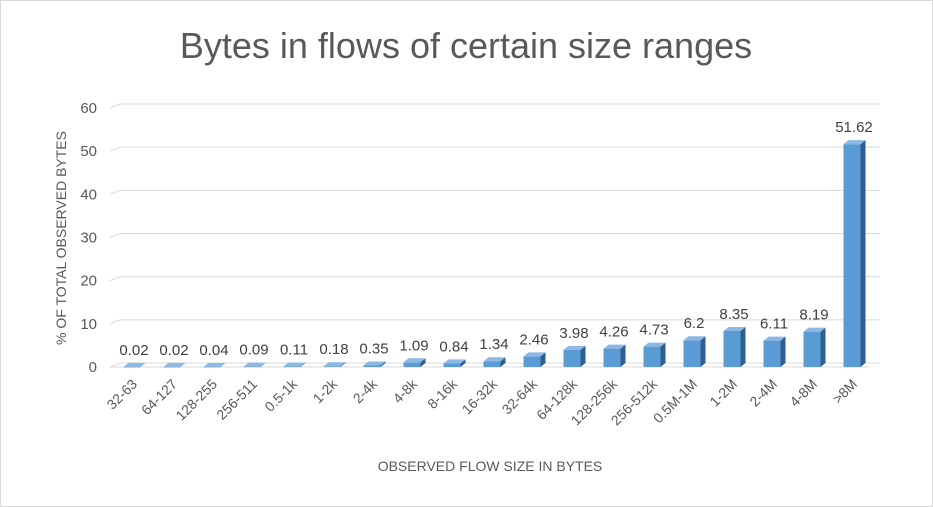 Image resolution: width=933 pixels, height=507 pixels. I want to click on data-label: 6.11, so click(774, 324).